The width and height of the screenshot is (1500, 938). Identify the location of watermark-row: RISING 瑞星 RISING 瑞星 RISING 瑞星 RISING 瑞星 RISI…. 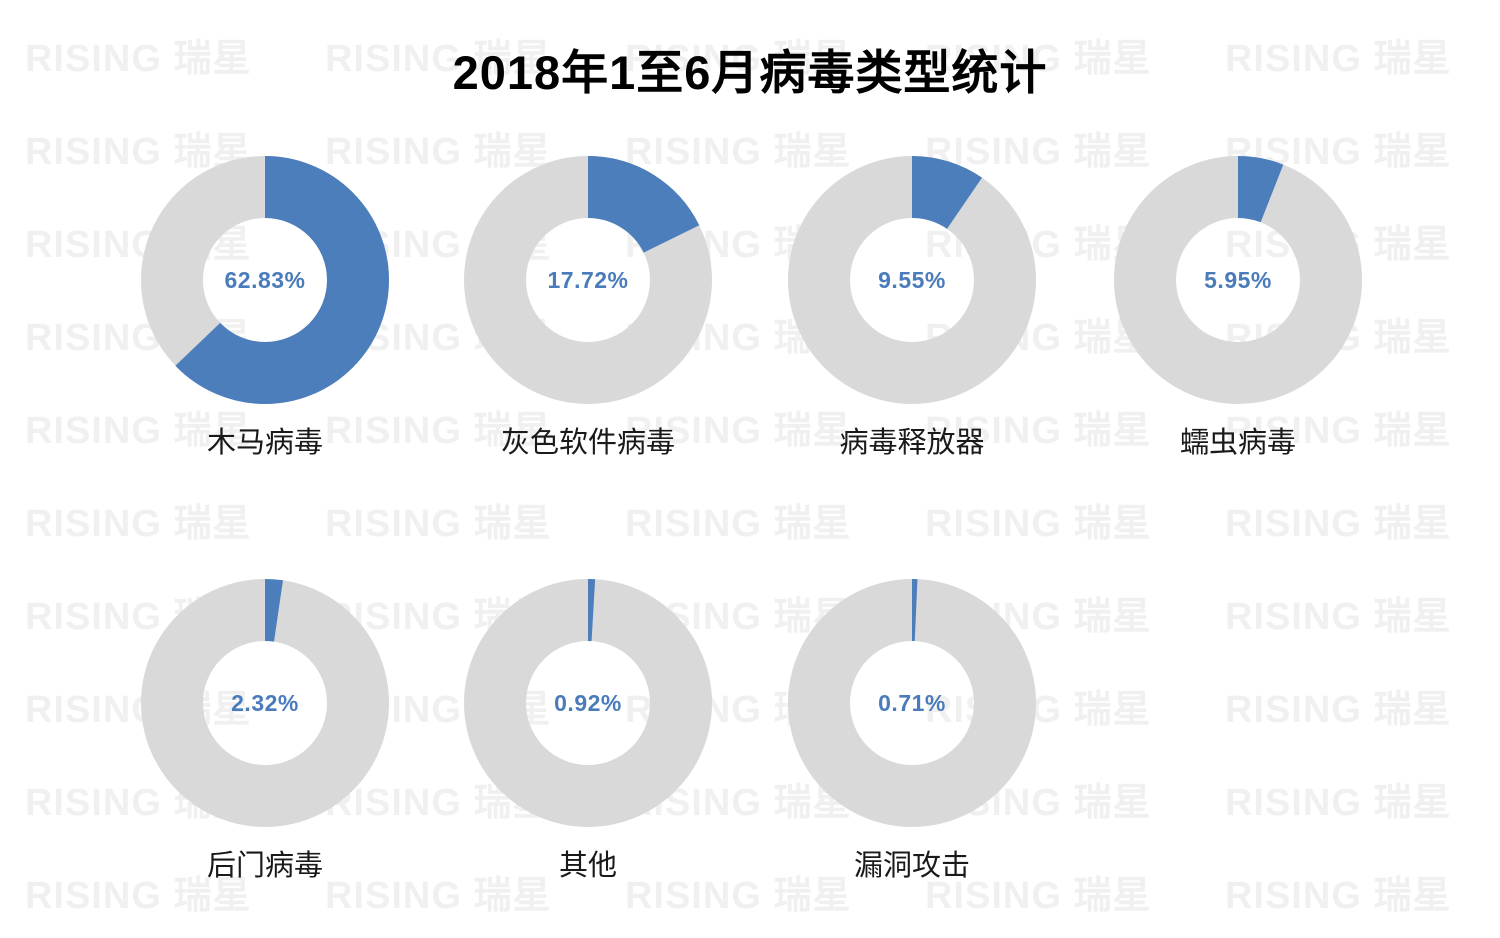
(750, 524).